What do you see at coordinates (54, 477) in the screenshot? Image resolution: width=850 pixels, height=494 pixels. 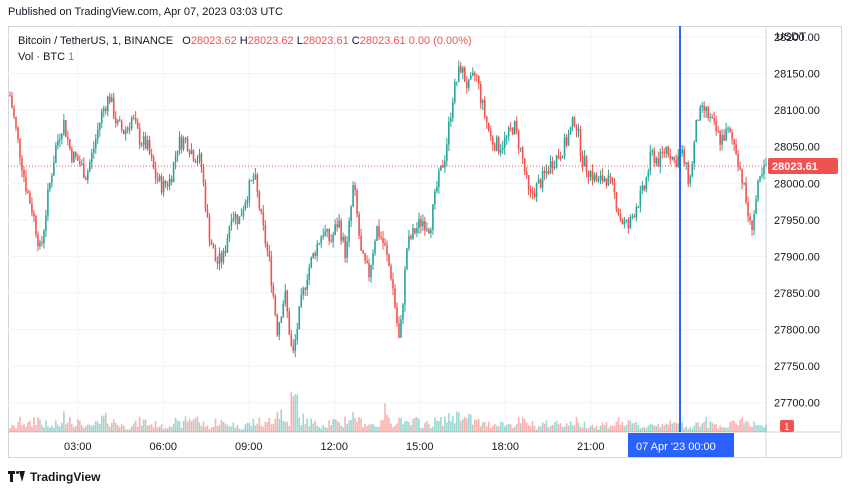 I see `tradingview-brand: TradingView` at bounding box center [54, 477].